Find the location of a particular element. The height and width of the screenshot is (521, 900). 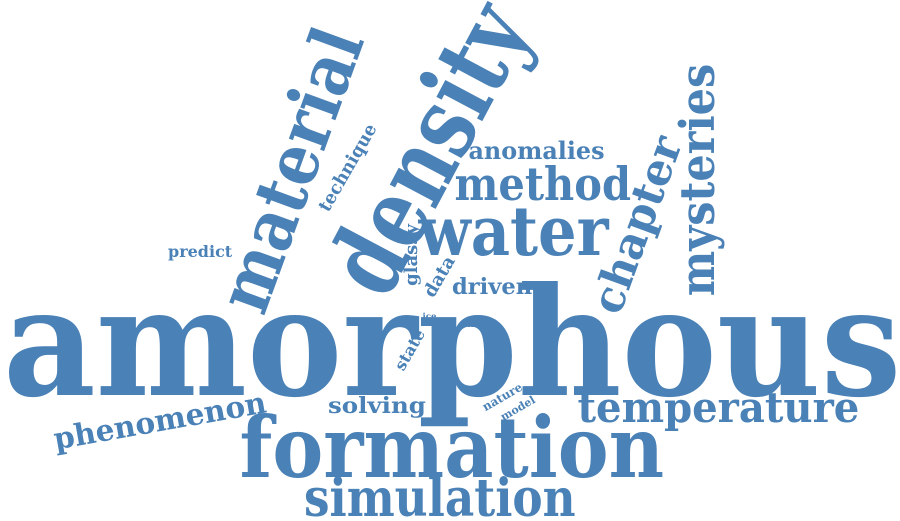

word-ice: ice is located at coordinates (429, 316).